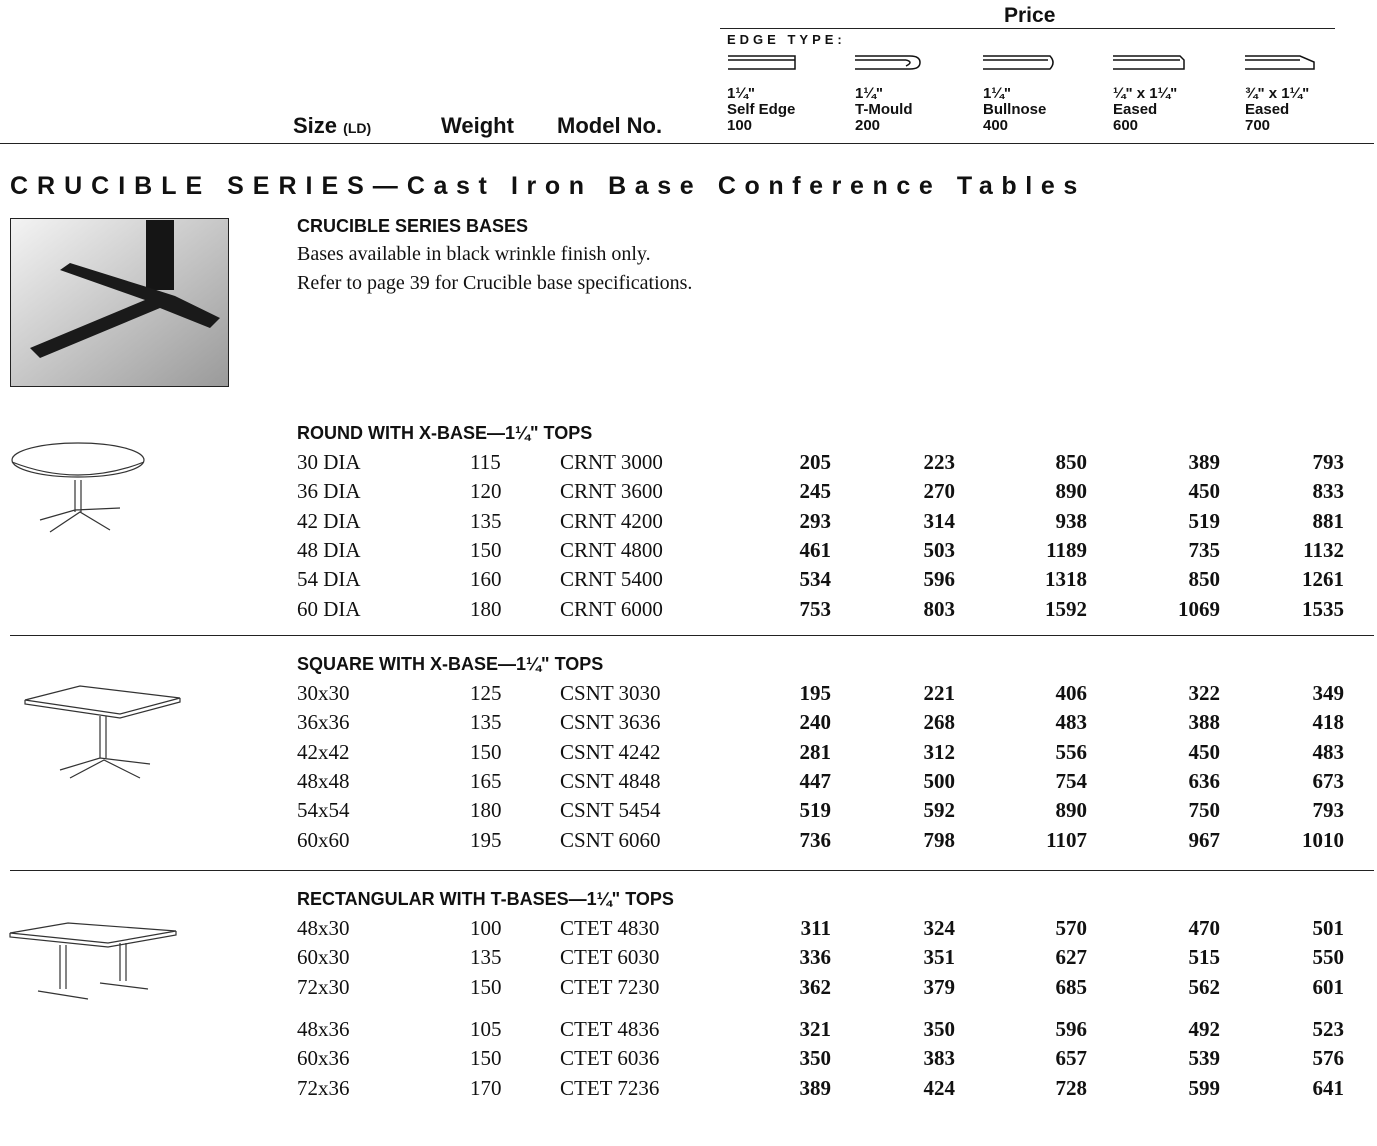  I want to click on edge-code: 700, so click(1258, 125).